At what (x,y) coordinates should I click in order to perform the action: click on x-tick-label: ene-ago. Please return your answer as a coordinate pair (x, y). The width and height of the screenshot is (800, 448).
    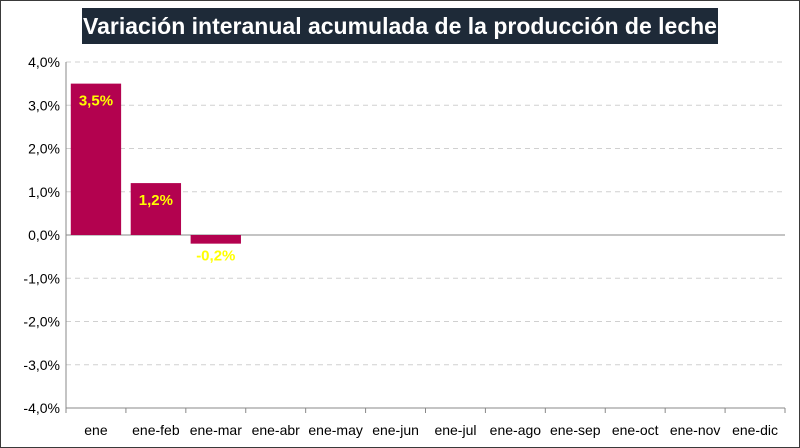
    Looking at the image, I should click on (516, 430).